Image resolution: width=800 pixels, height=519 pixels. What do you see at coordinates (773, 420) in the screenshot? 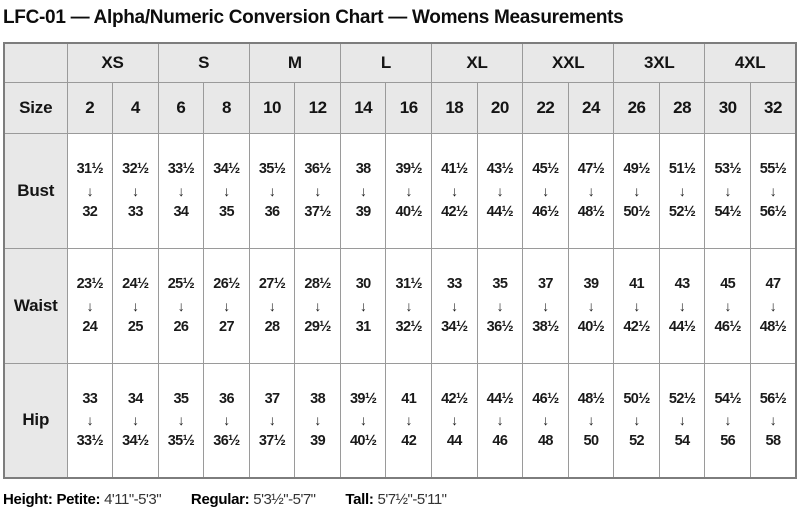
I see `range-stack: 56½ ↓ 58` at bounding box center [773, 420].